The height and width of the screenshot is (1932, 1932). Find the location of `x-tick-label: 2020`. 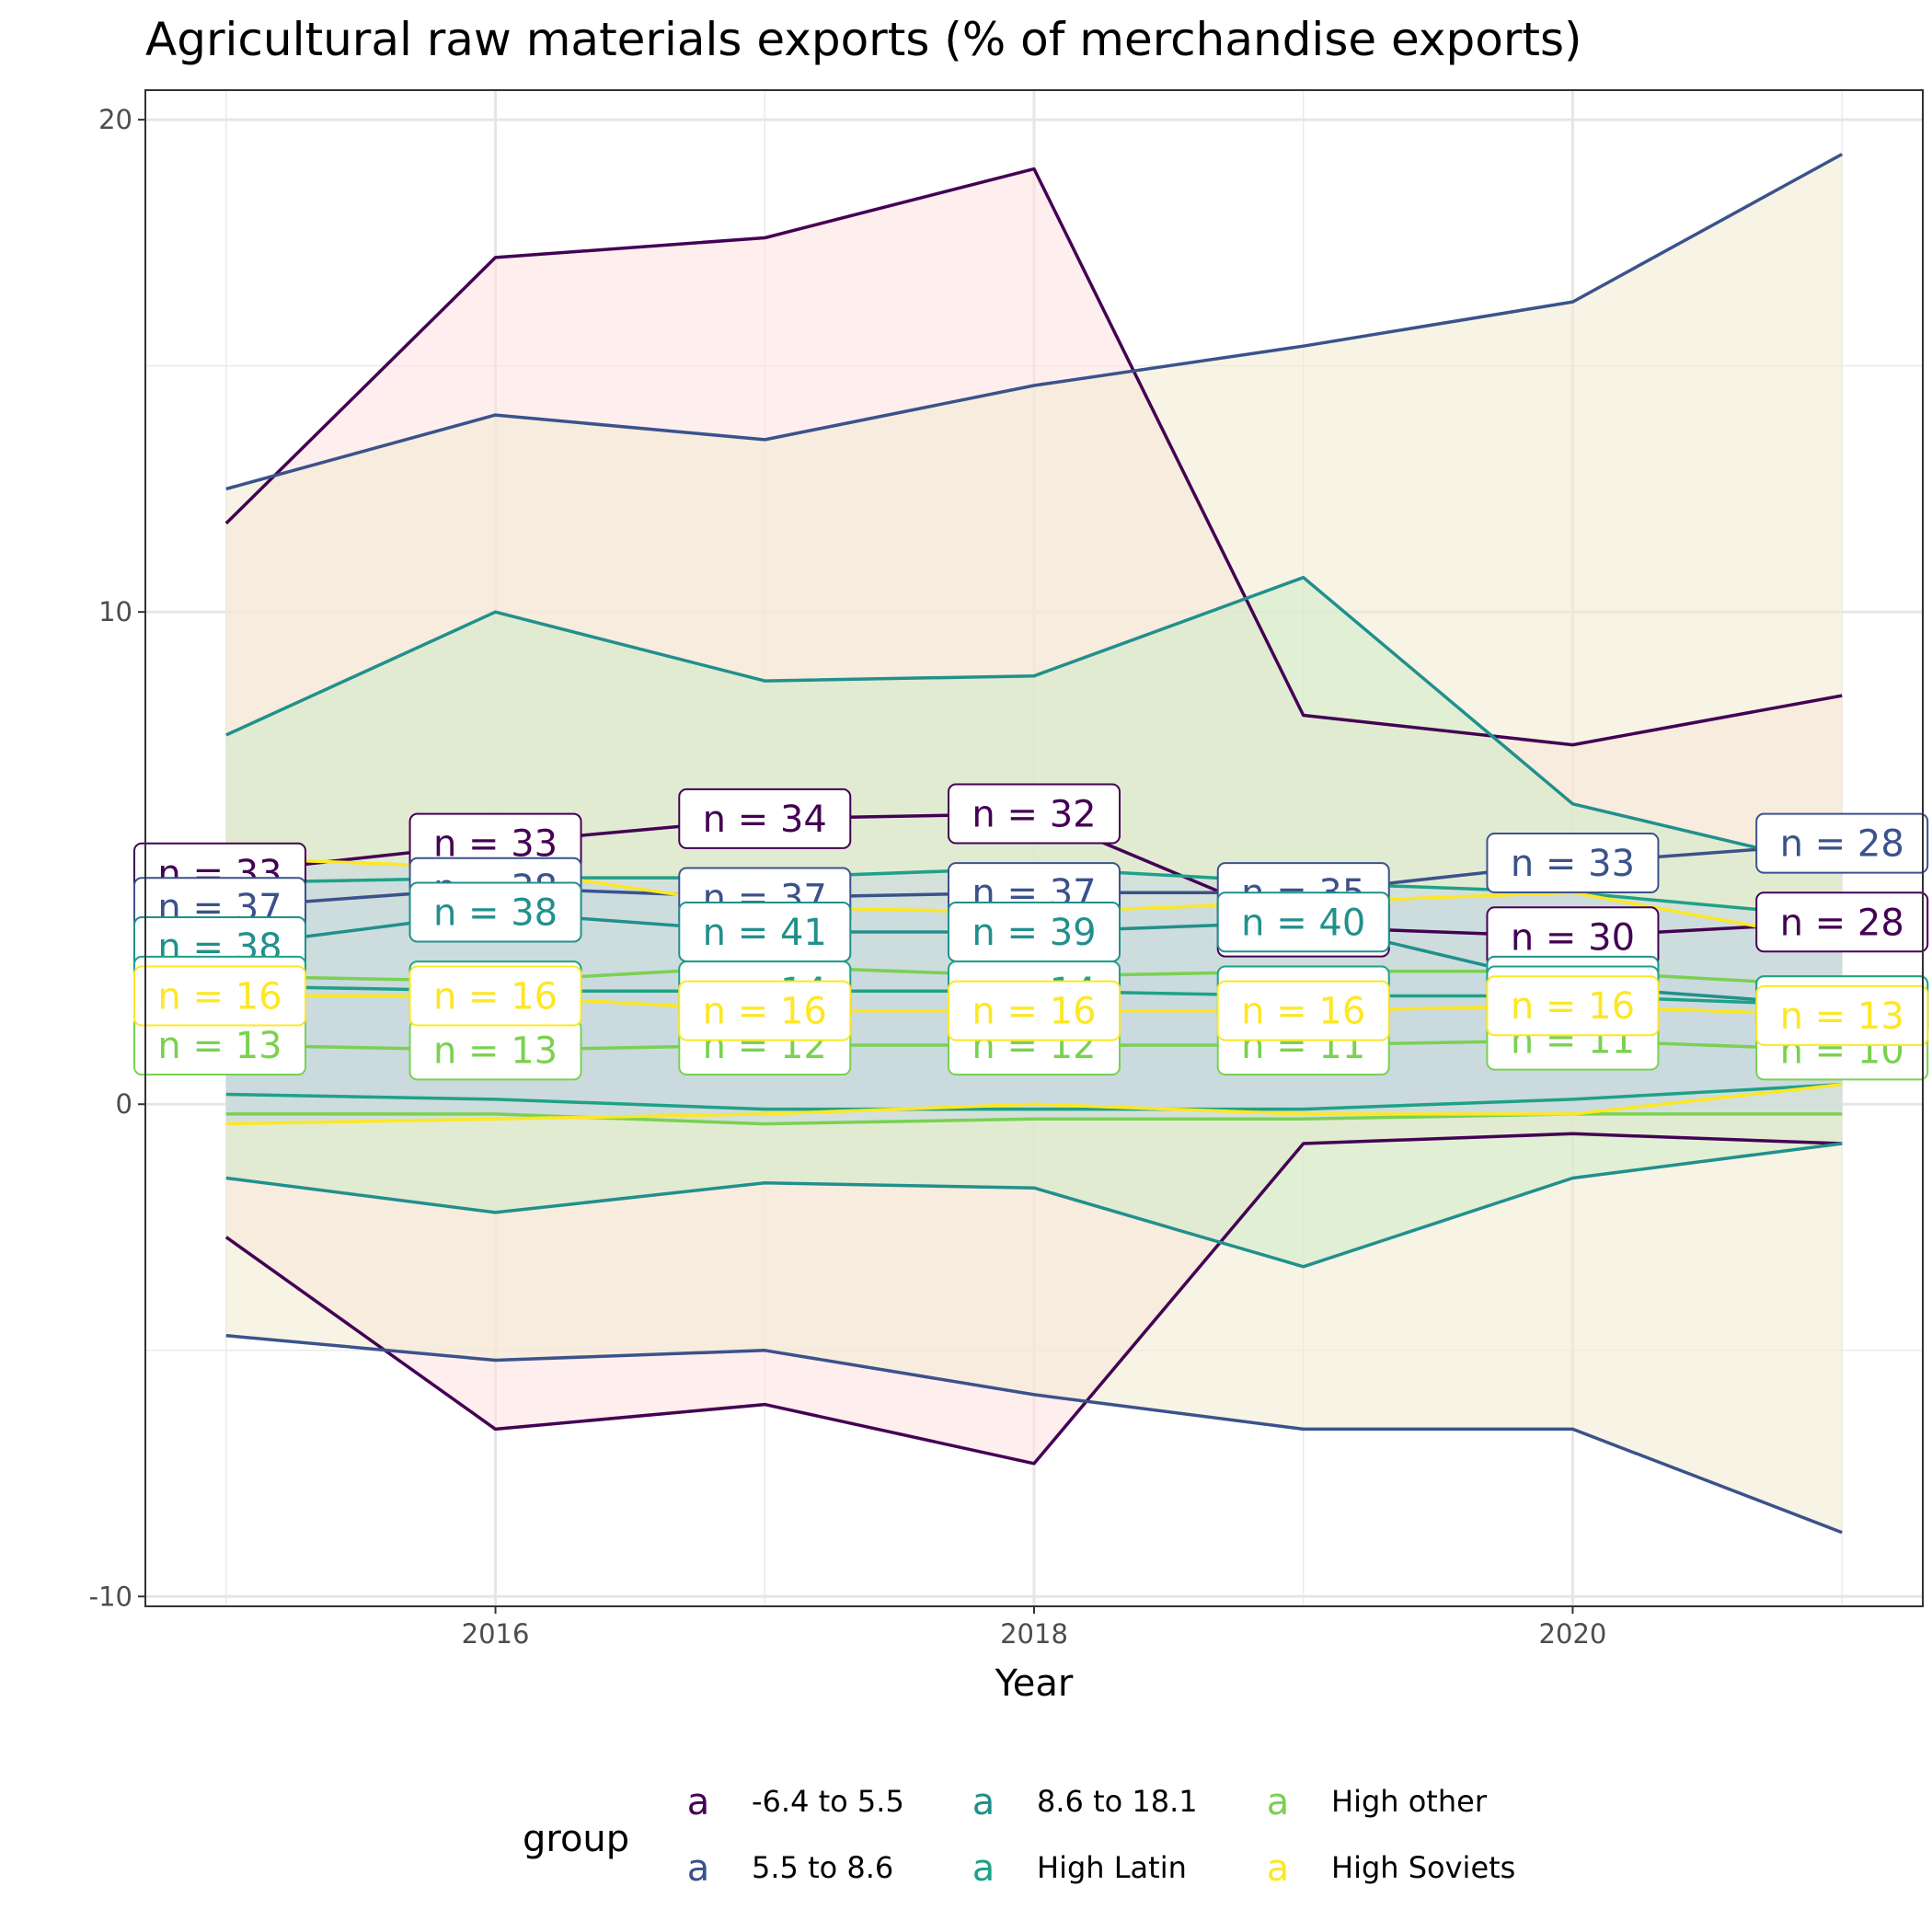

x-tick-label: 2020 is located at coordinates (1573, 1634).